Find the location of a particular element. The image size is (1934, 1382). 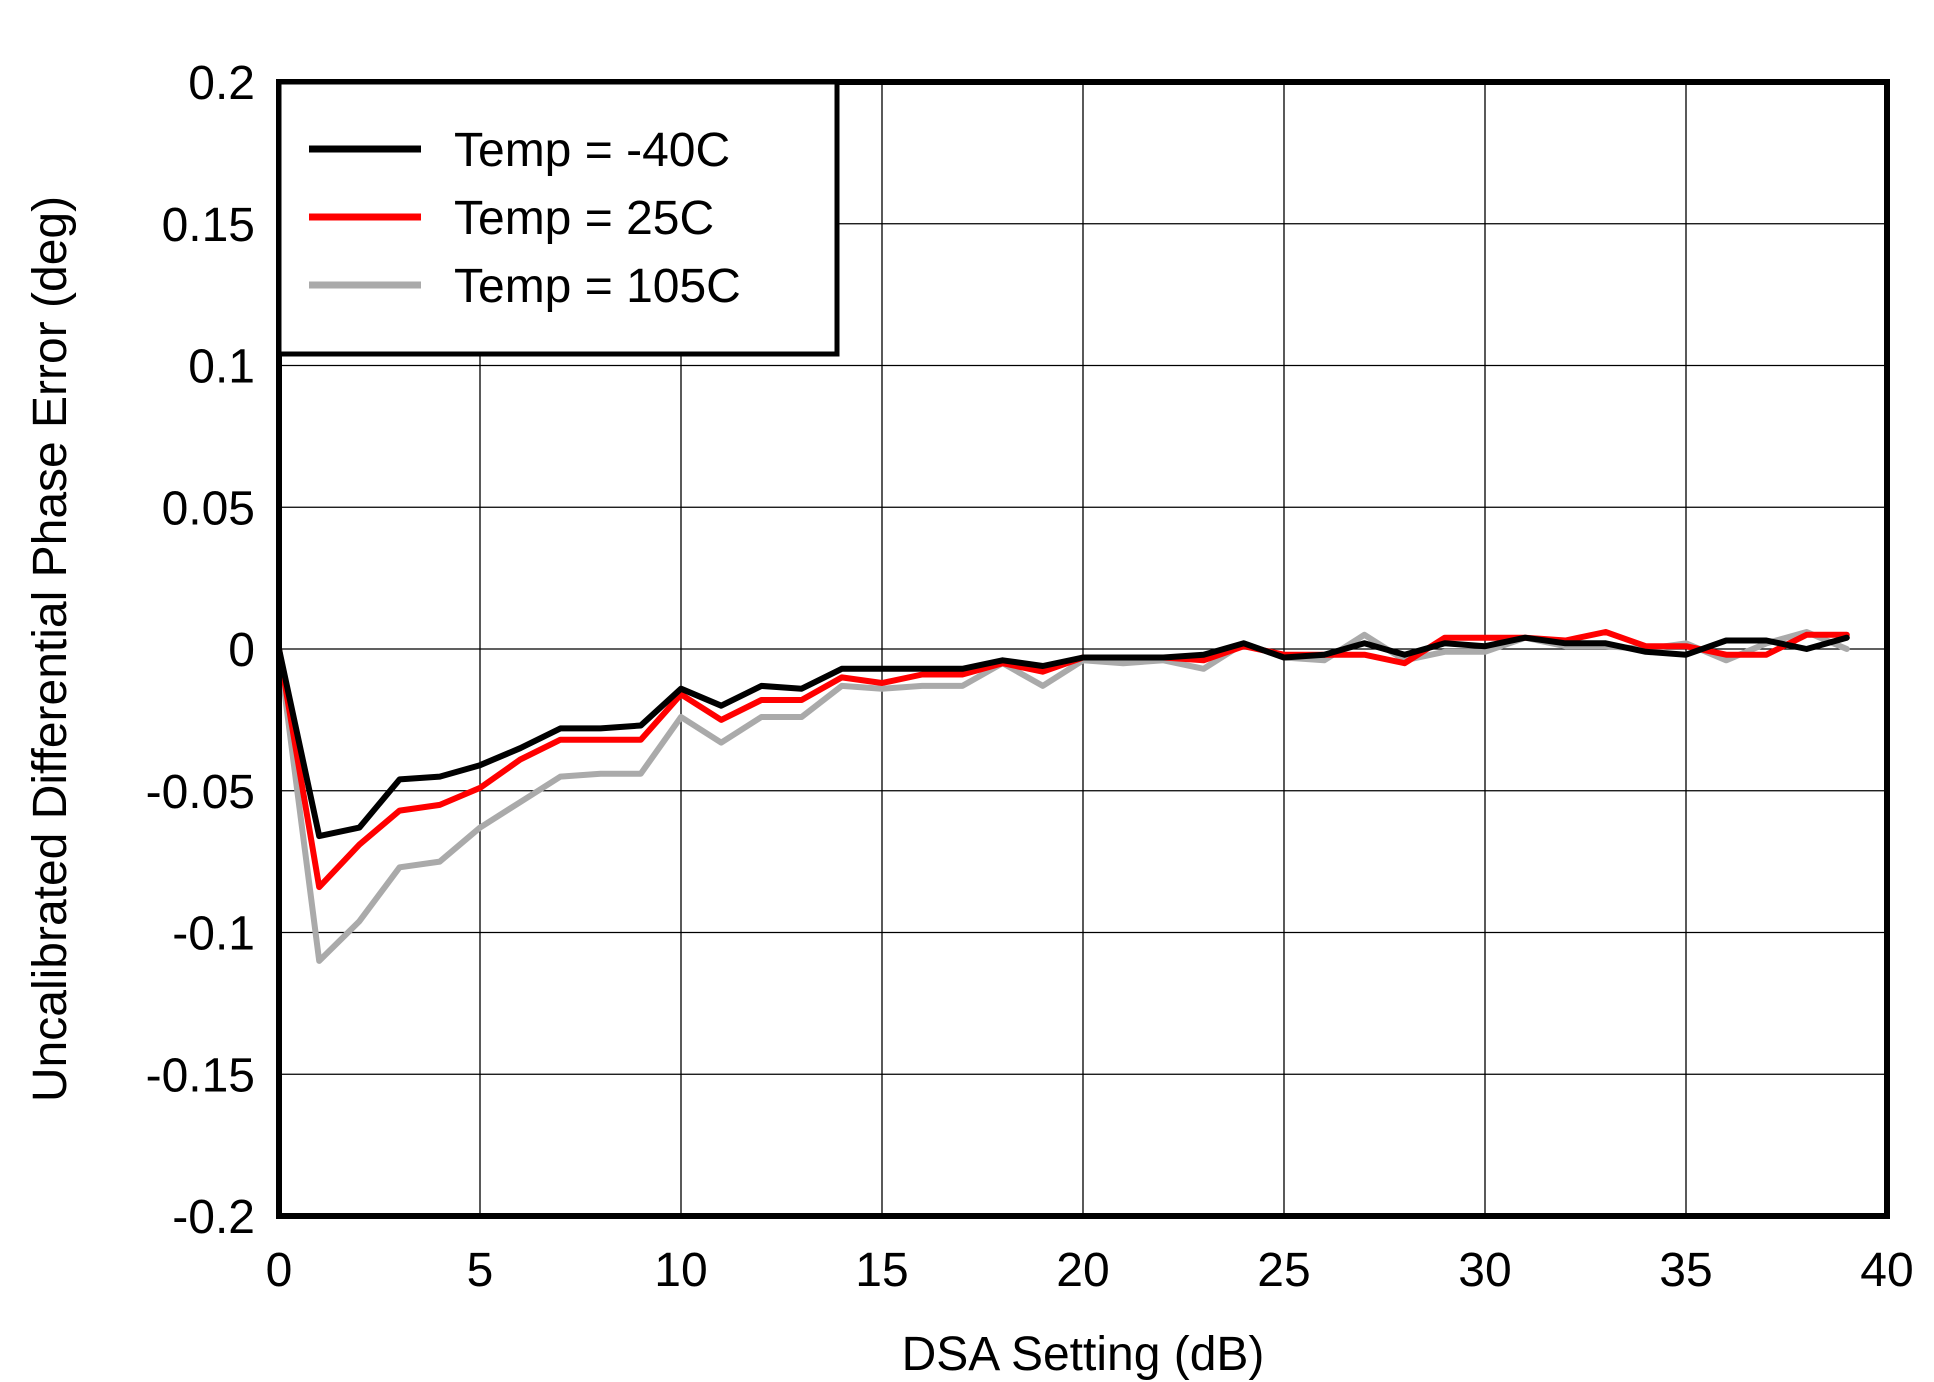

y-tick-label: 0.2 is located at coordinates (221, 83).